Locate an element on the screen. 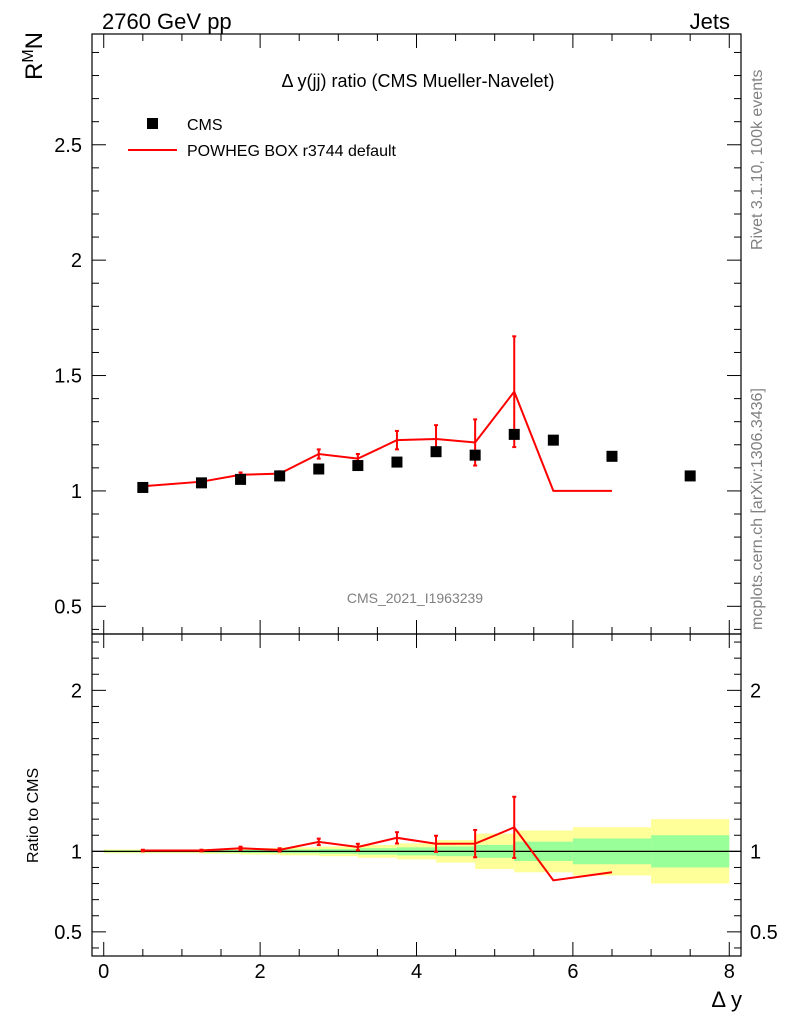 The width and height of the screenshot is (786, 1024). legend-cms-marker is located at coordinates (152, 123).